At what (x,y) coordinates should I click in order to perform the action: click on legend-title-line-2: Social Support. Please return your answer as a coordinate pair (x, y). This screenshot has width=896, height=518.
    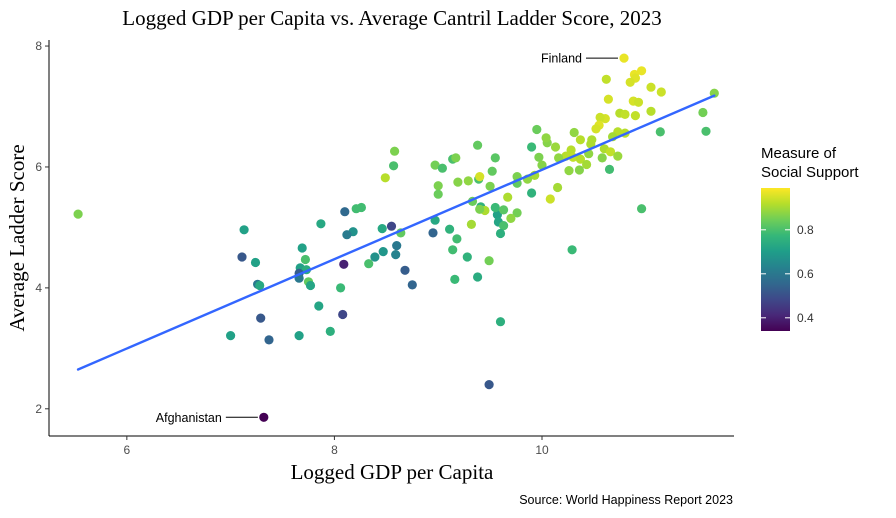
    Looking at the image, I should click on (810, 172).